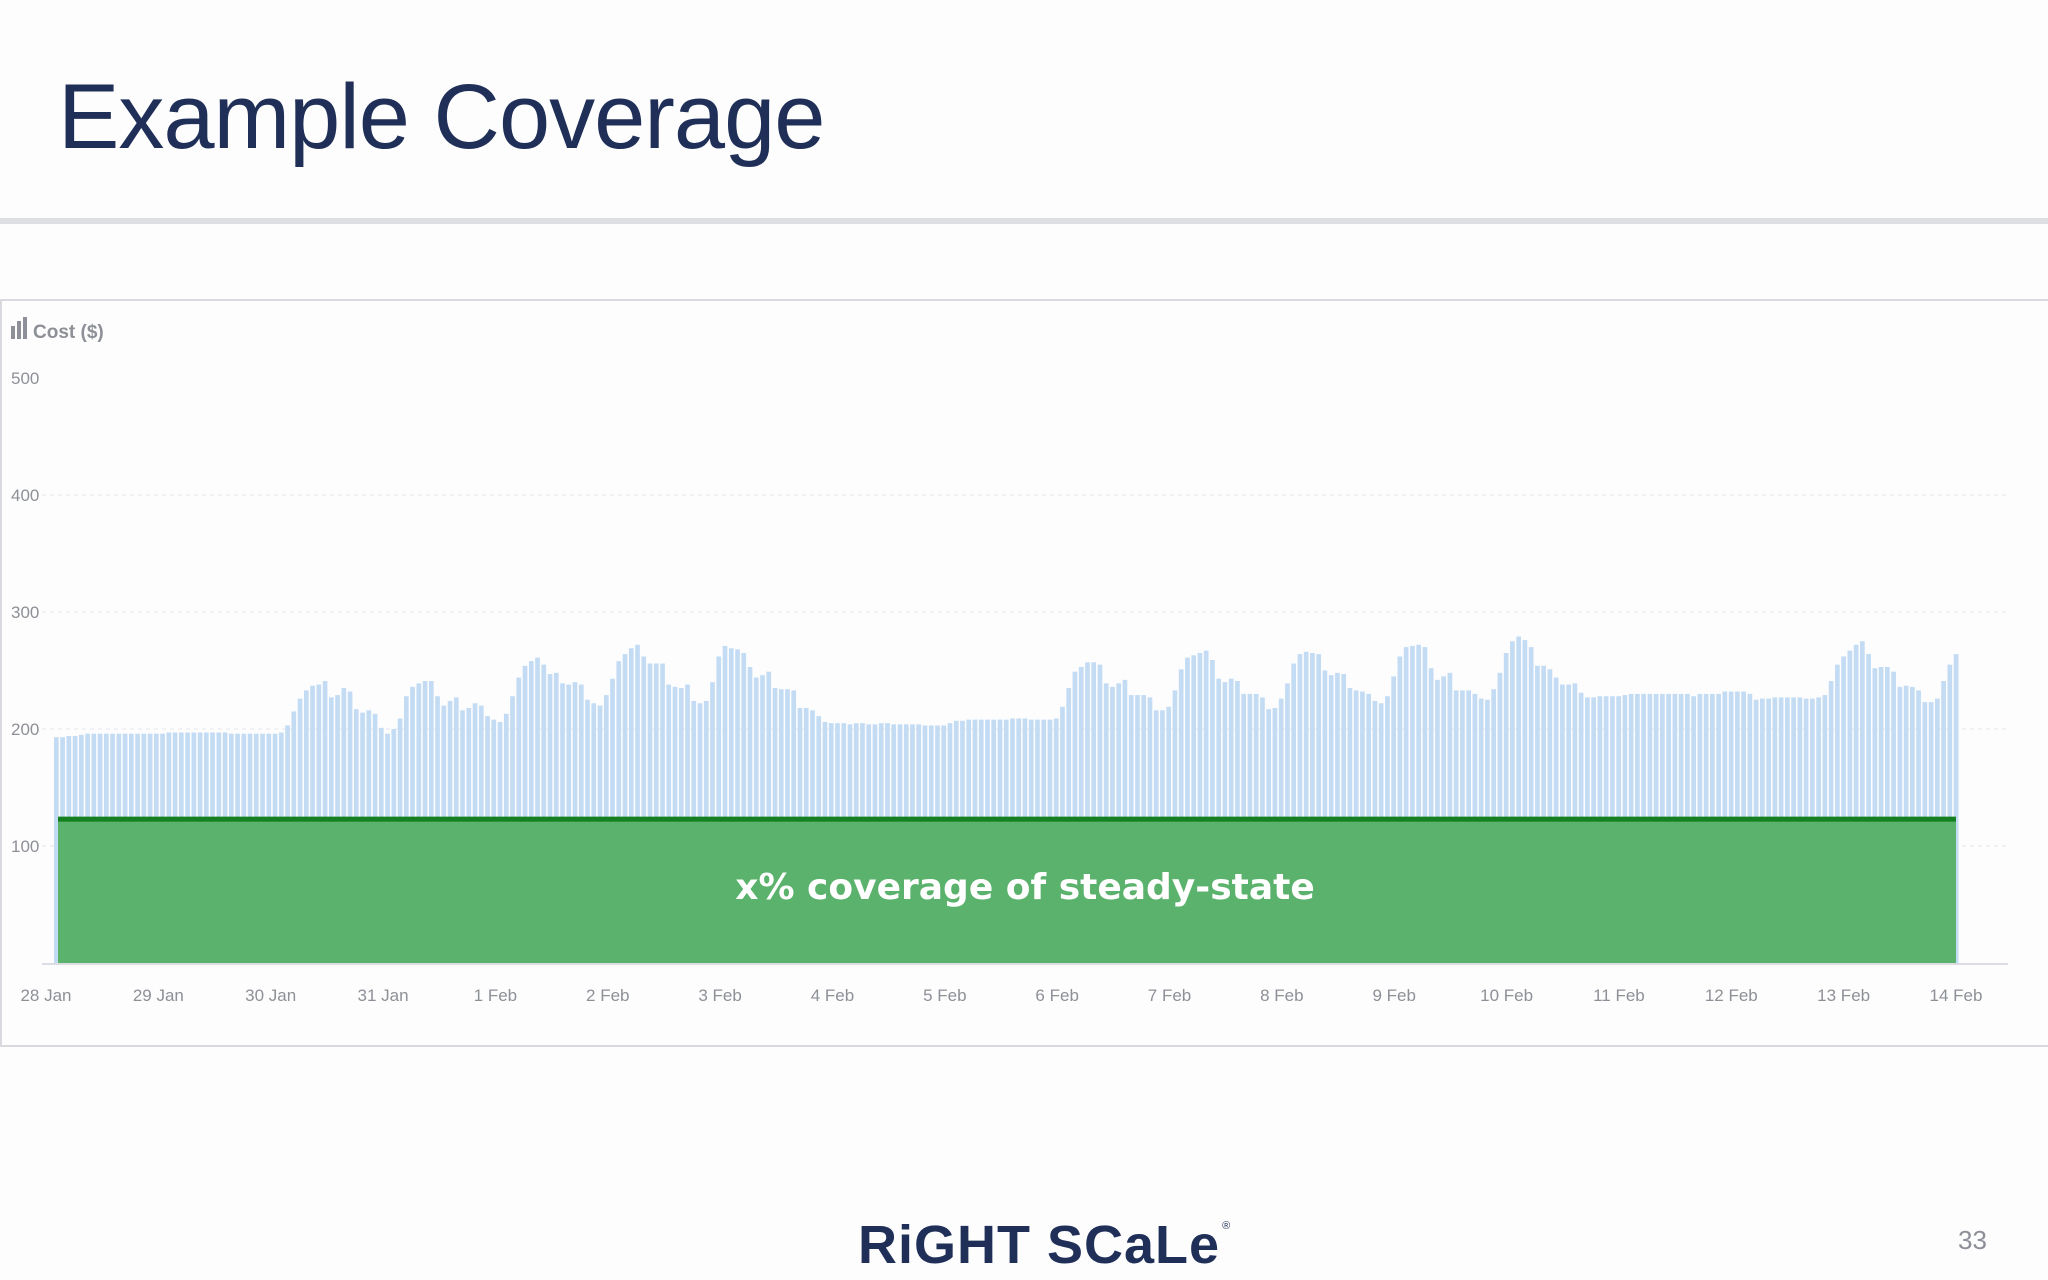 The image size is (2048, 1280). I want to click on x-tick-label: 14 Feb, so click(1956, 995).